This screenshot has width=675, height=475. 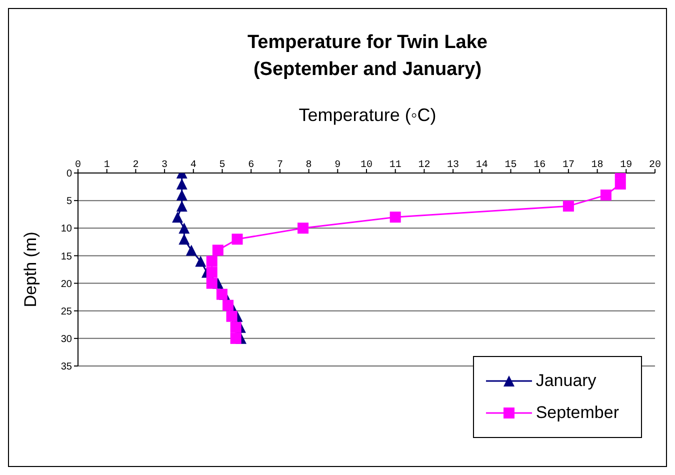 I want to click on y-tick-label: 15, so click(x=66, y=256).